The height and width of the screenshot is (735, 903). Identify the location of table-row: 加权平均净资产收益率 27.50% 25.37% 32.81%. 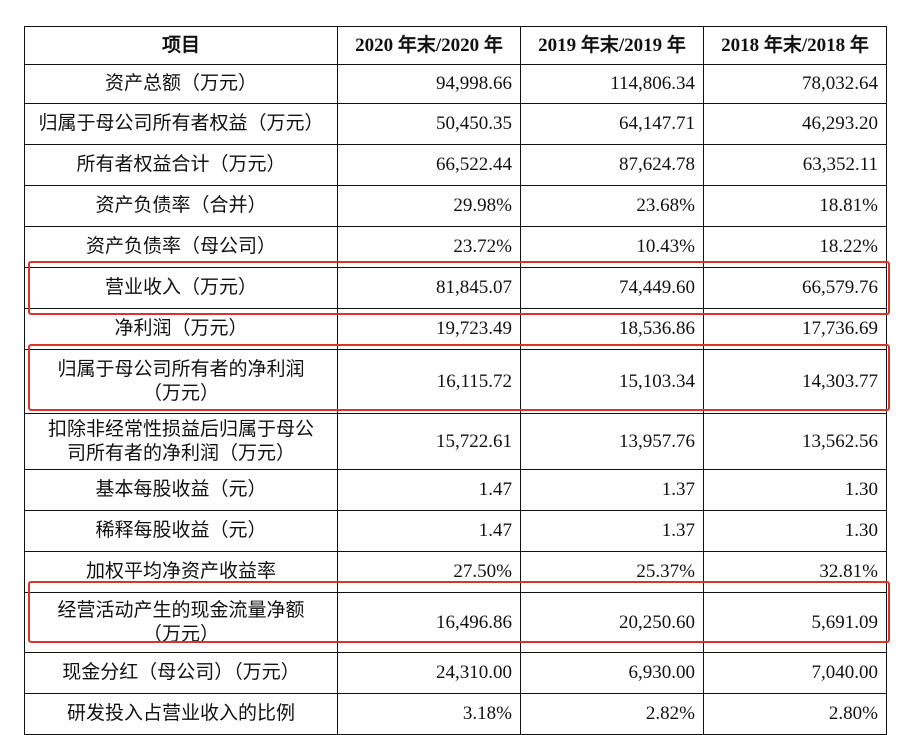
(455, 572).